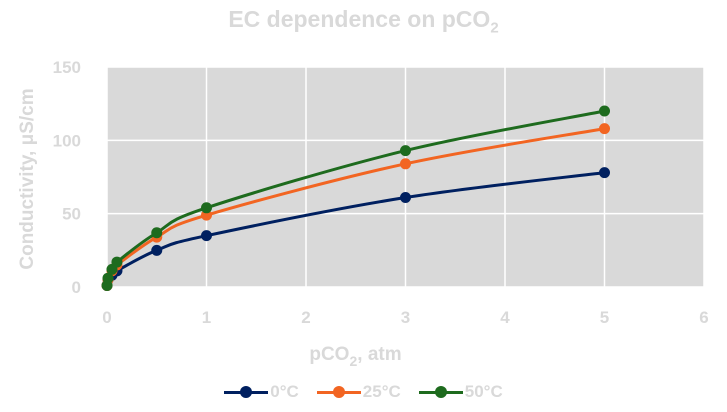 The image size is (727, 412). Describe the element at coordinates (106, 317) in the screenshot. I see `x-tick-label: 0` at that location.